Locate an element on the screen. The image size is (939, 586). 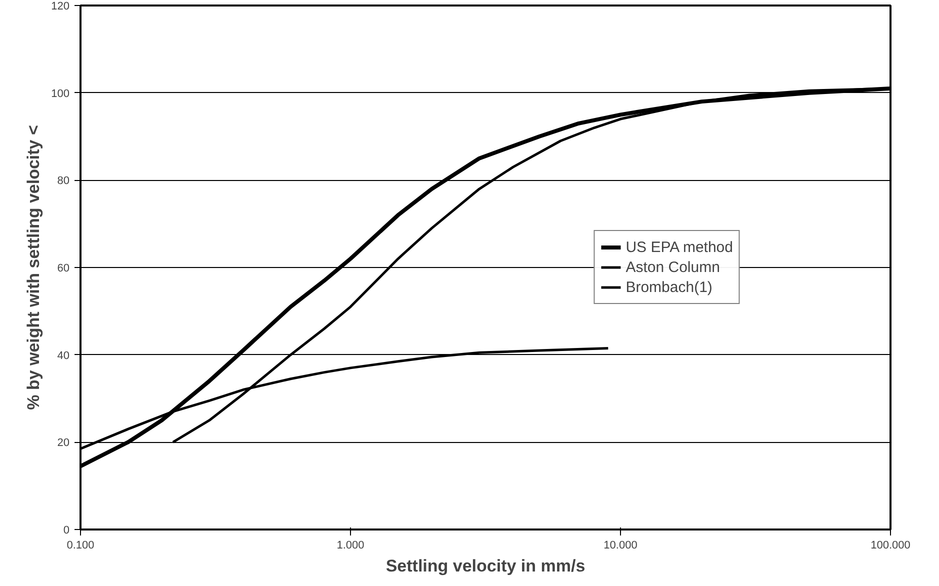
y-tick-label: 60 is located at coordinates (63, 268).